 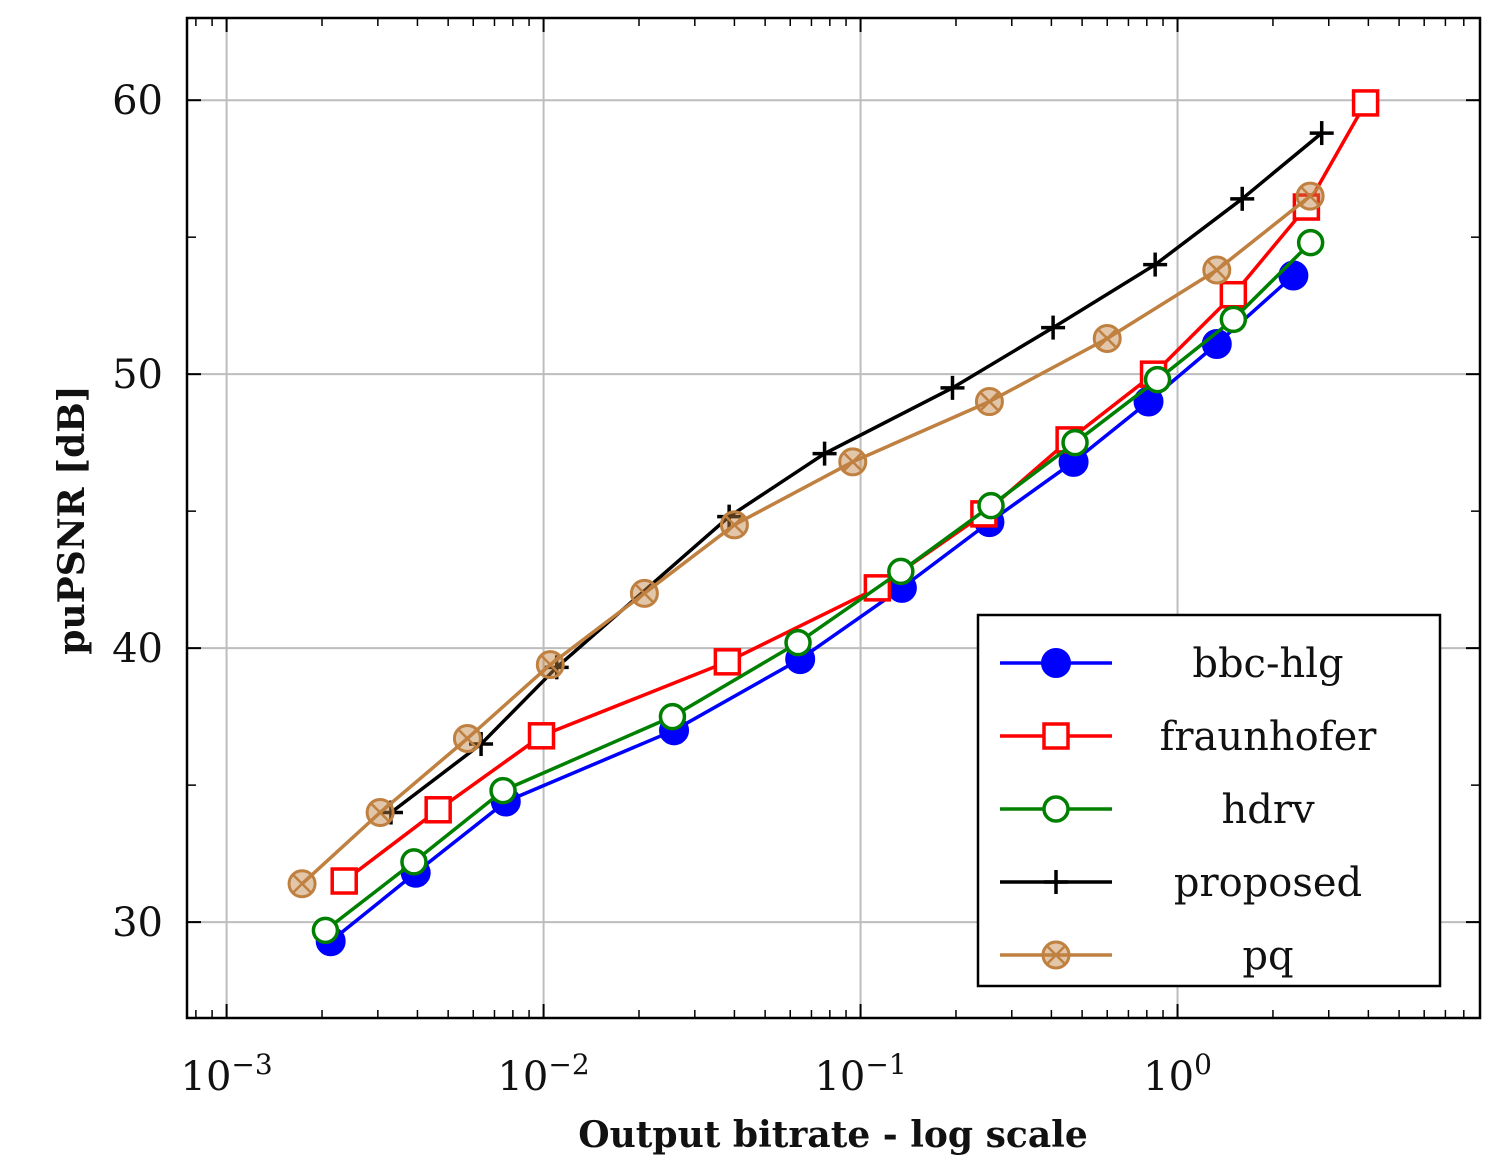 I want to click on x-tick-label: 10⁻³, so click(x=227, y=1074).